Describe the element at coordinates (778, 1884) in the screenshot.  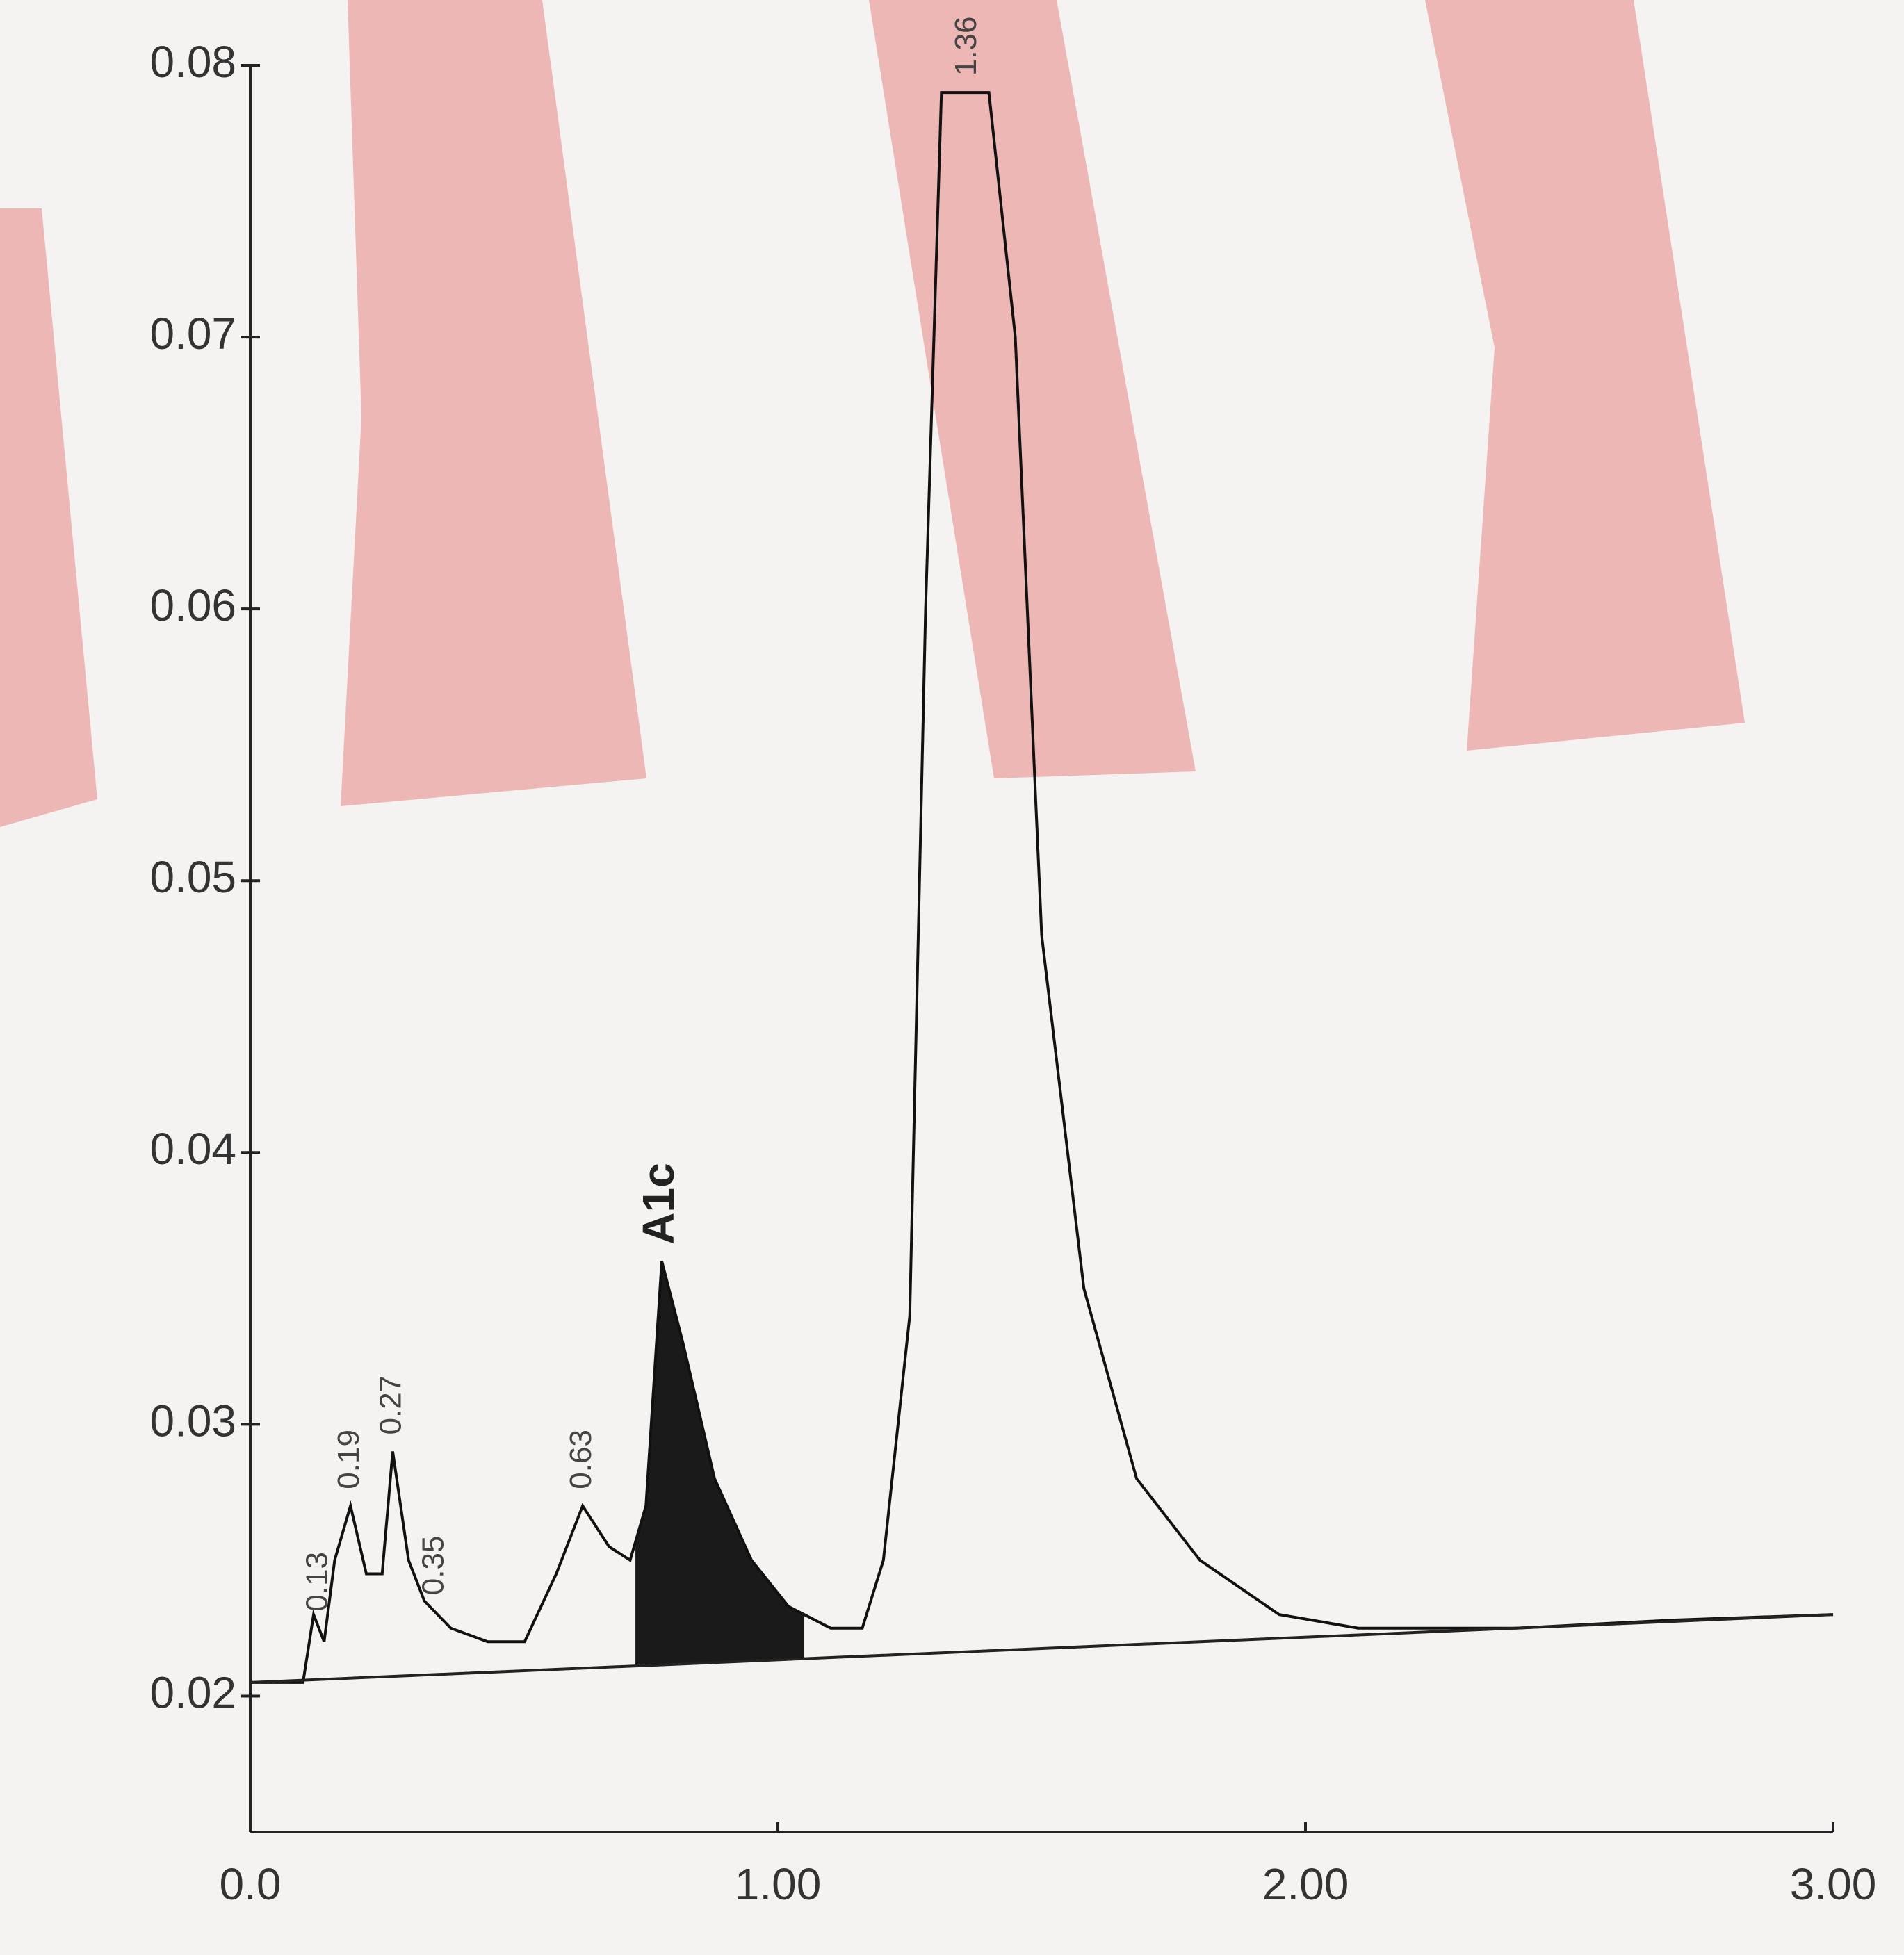
I see `x-tick-label: 1.00` at that location.